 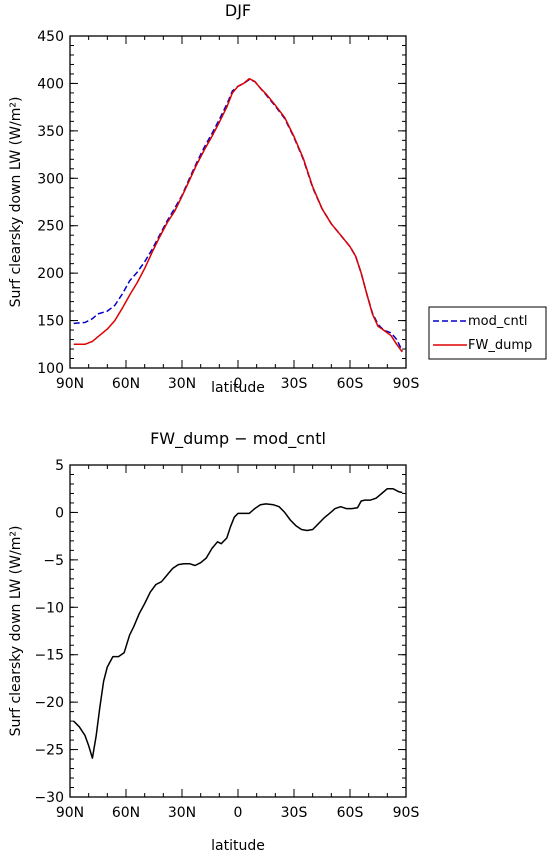 What do you see at coordinates (50, 322) in the screenshot?
I see `y-tick-label: 150` at bounding box center [50, 322].